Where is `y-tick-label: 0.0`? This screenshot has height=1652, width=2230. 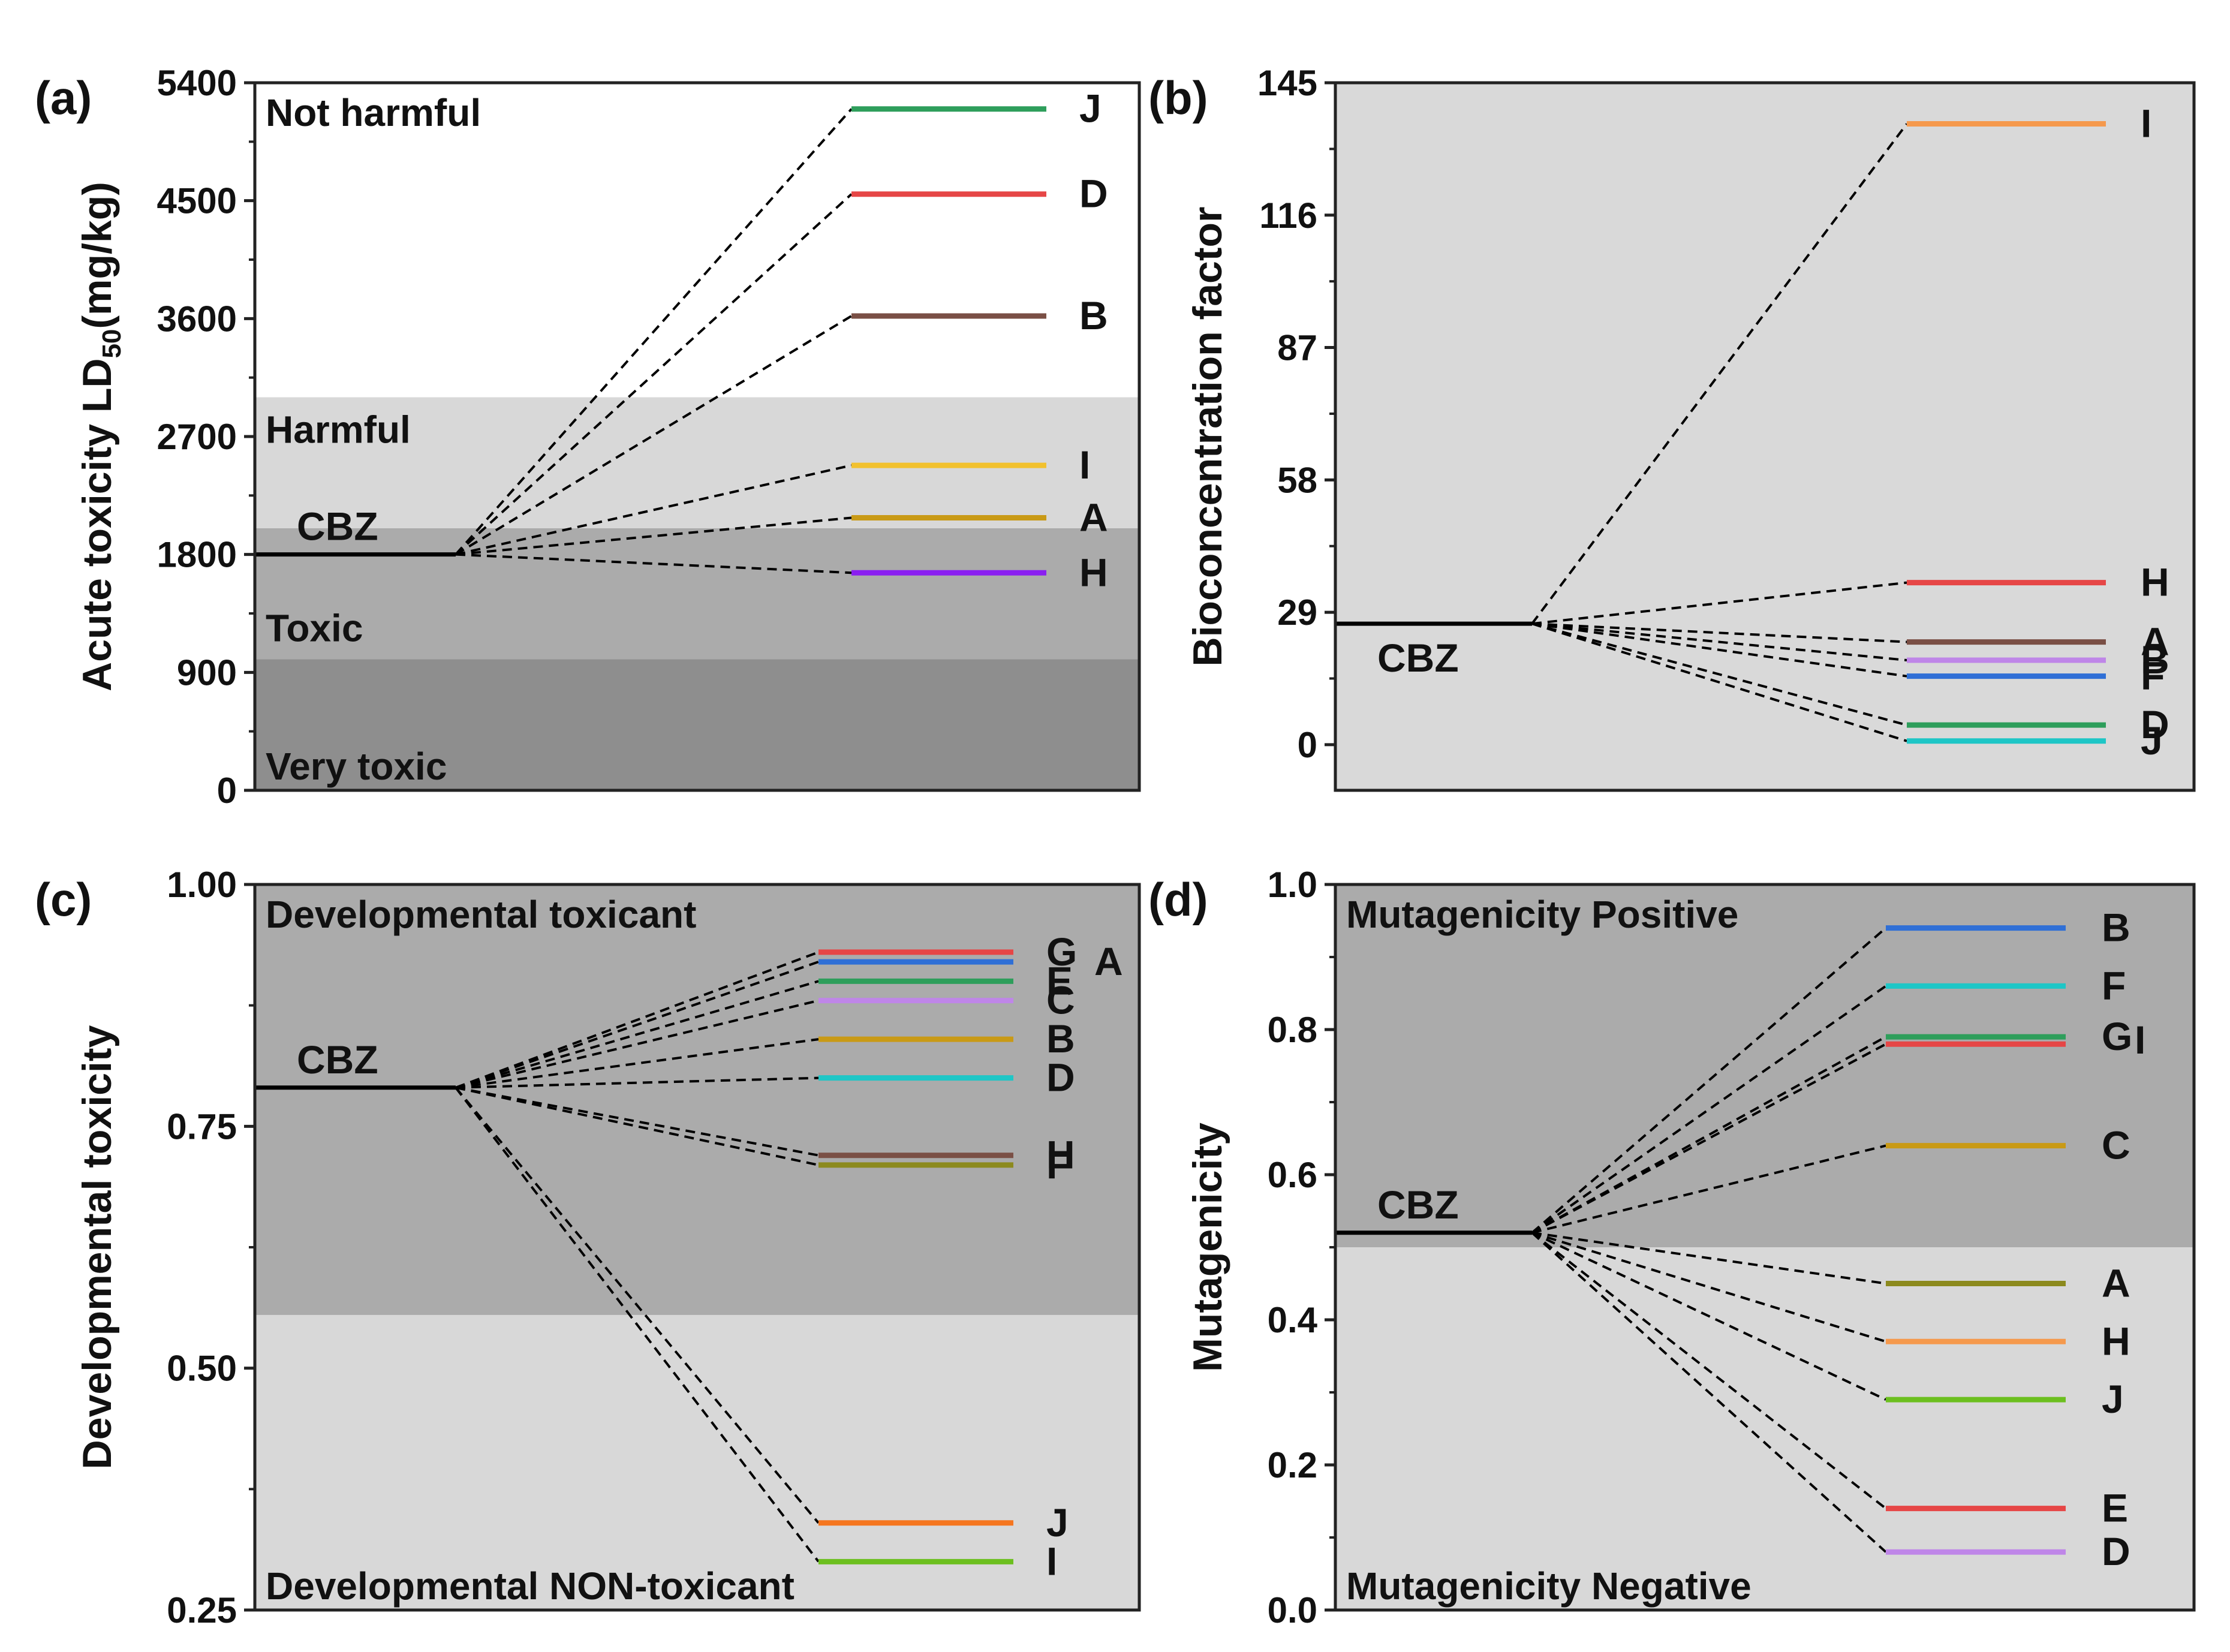 y-tick-label: 0.0 is located at coordinates (1292, 1610).